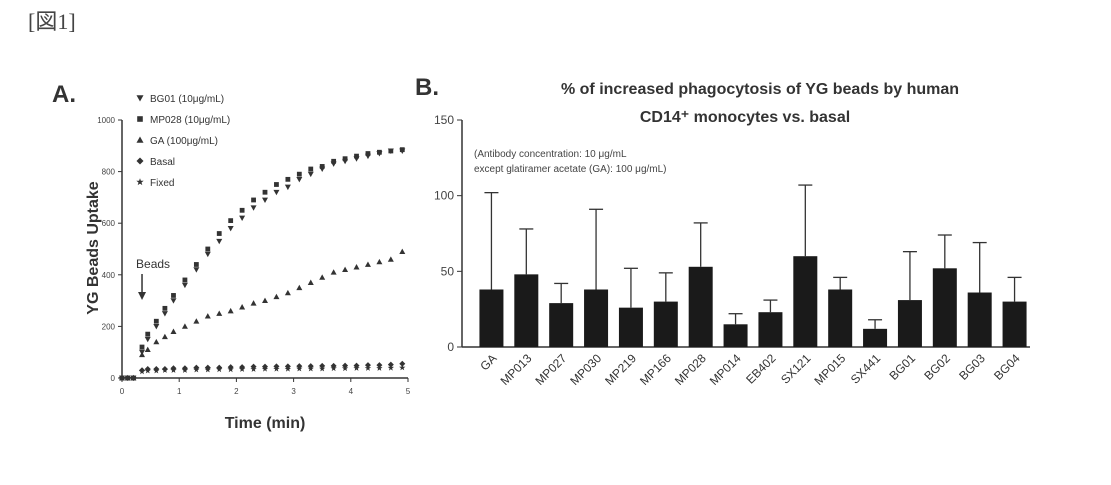  I want to click on panel-a-x-tick-label: 3, so click(293, 391).